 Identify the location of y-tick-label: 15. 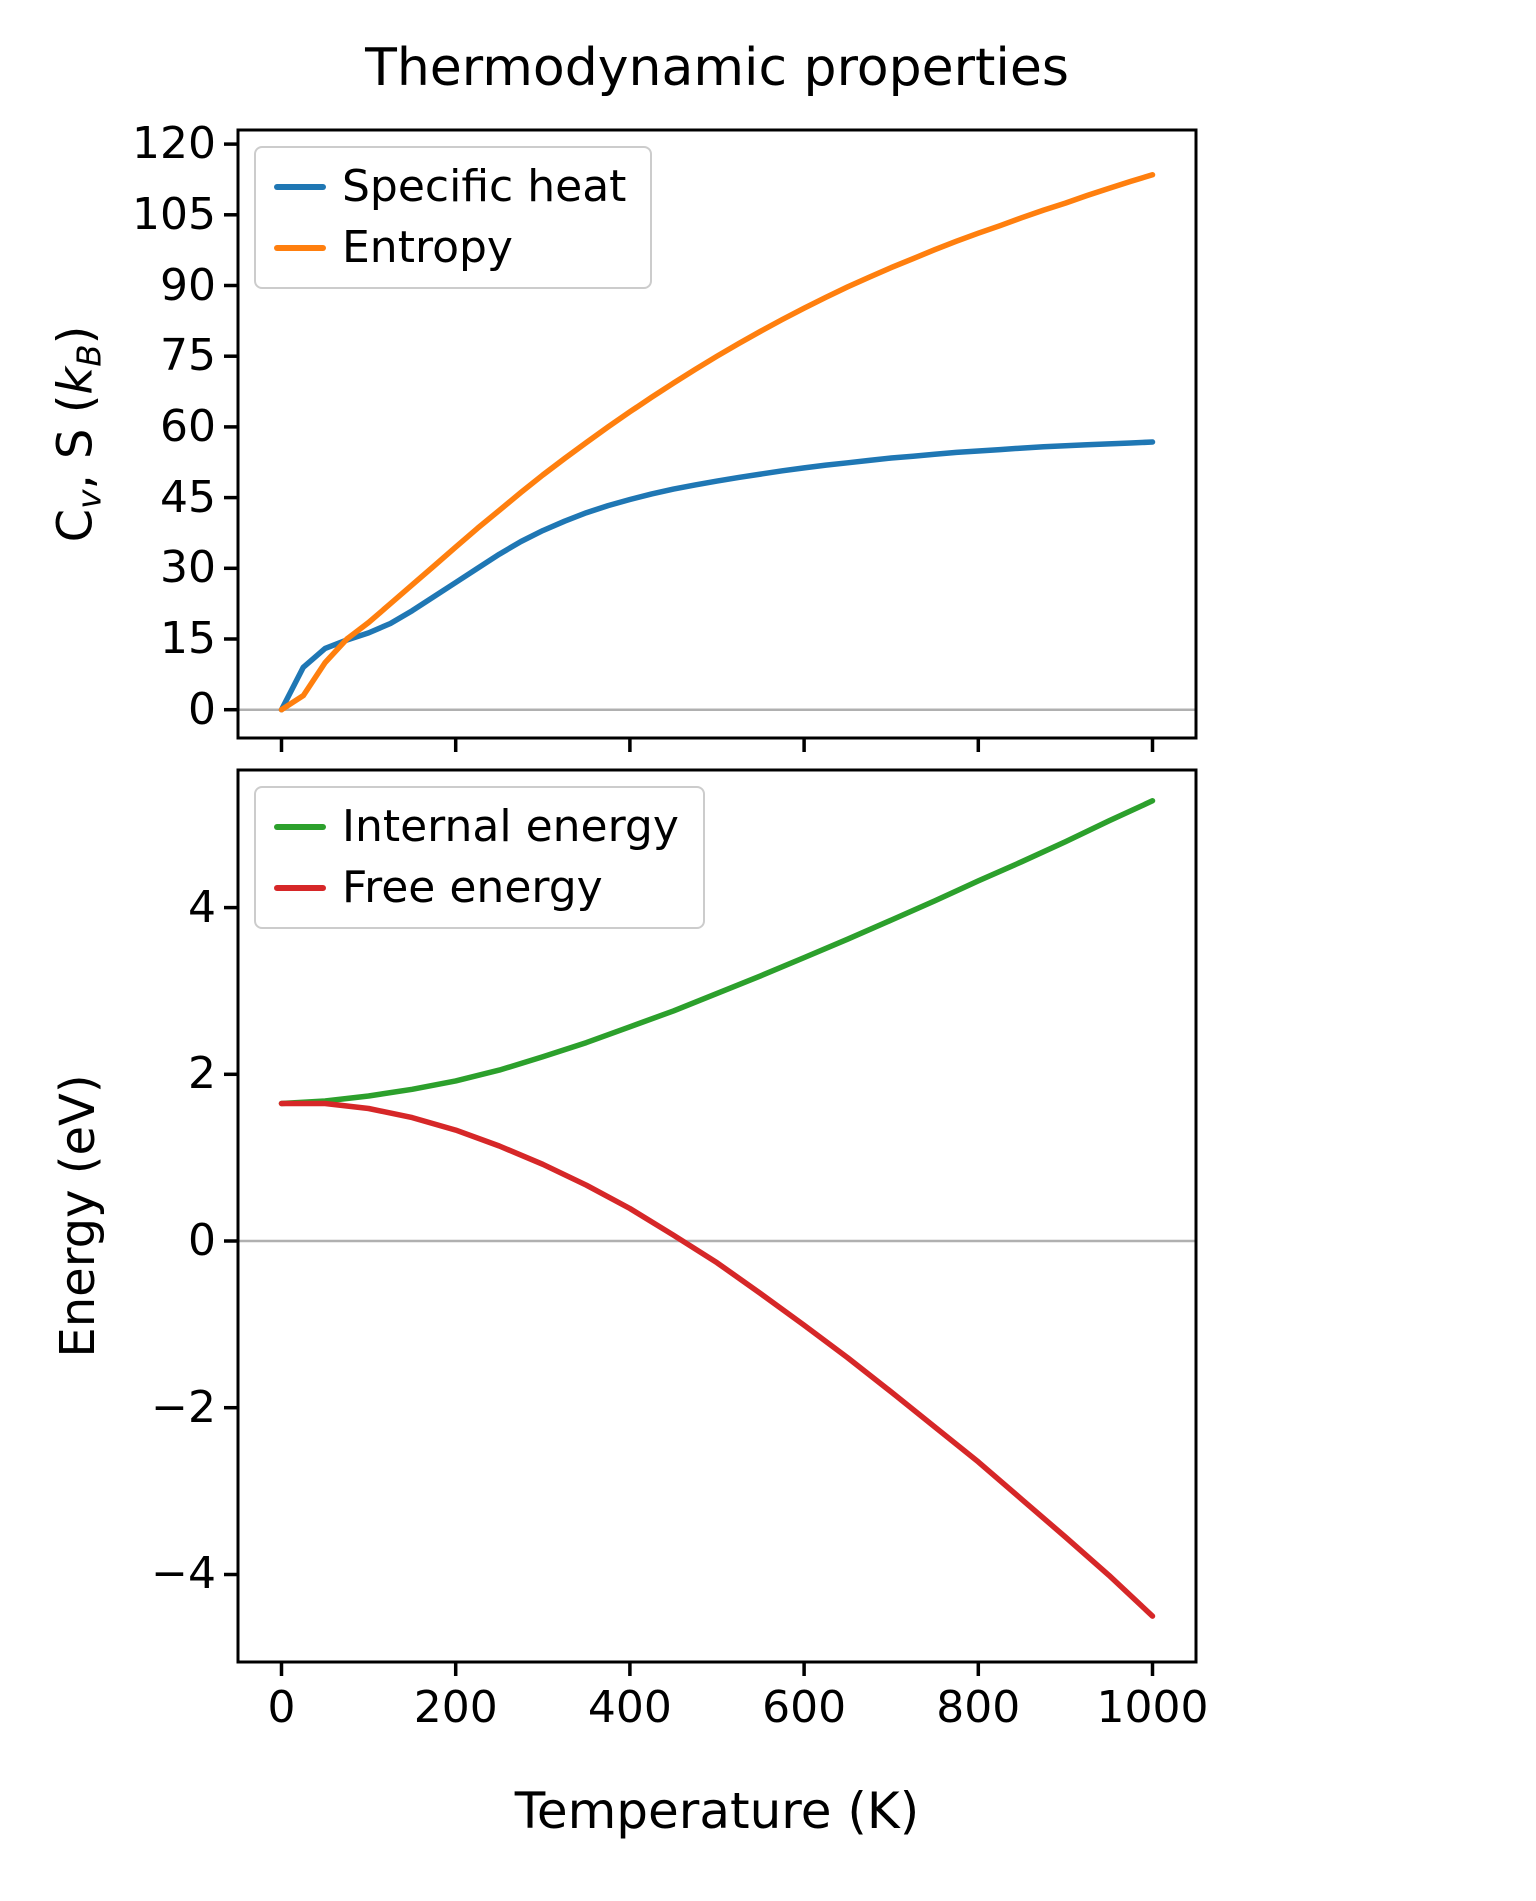
(188, 638).